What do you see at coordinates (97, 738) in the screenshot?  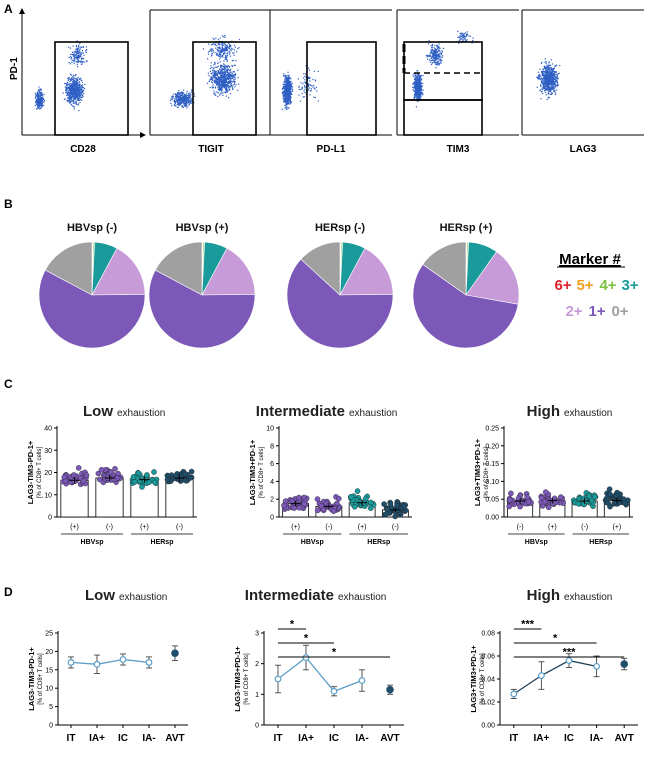 I see `chart-x-tick-label: IA+` at bounding box center [97, 738].